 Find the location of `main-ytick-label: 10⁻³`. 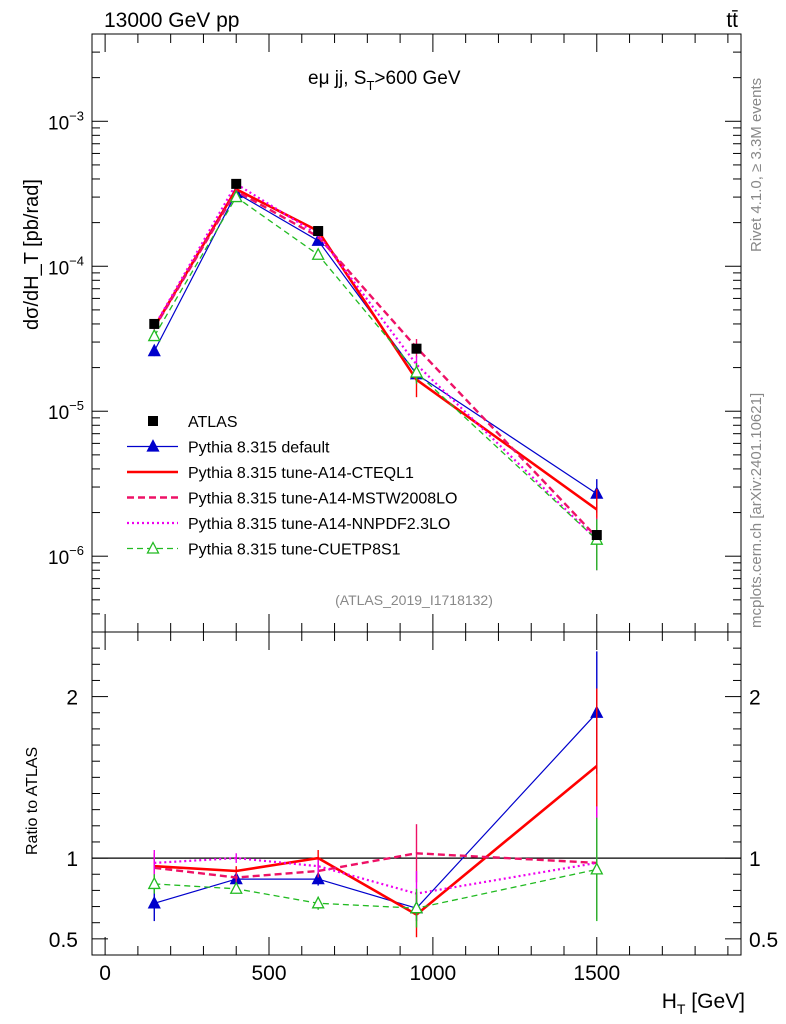

main-ytick-label: 10⁻³ is located at coordinates (66, 121).